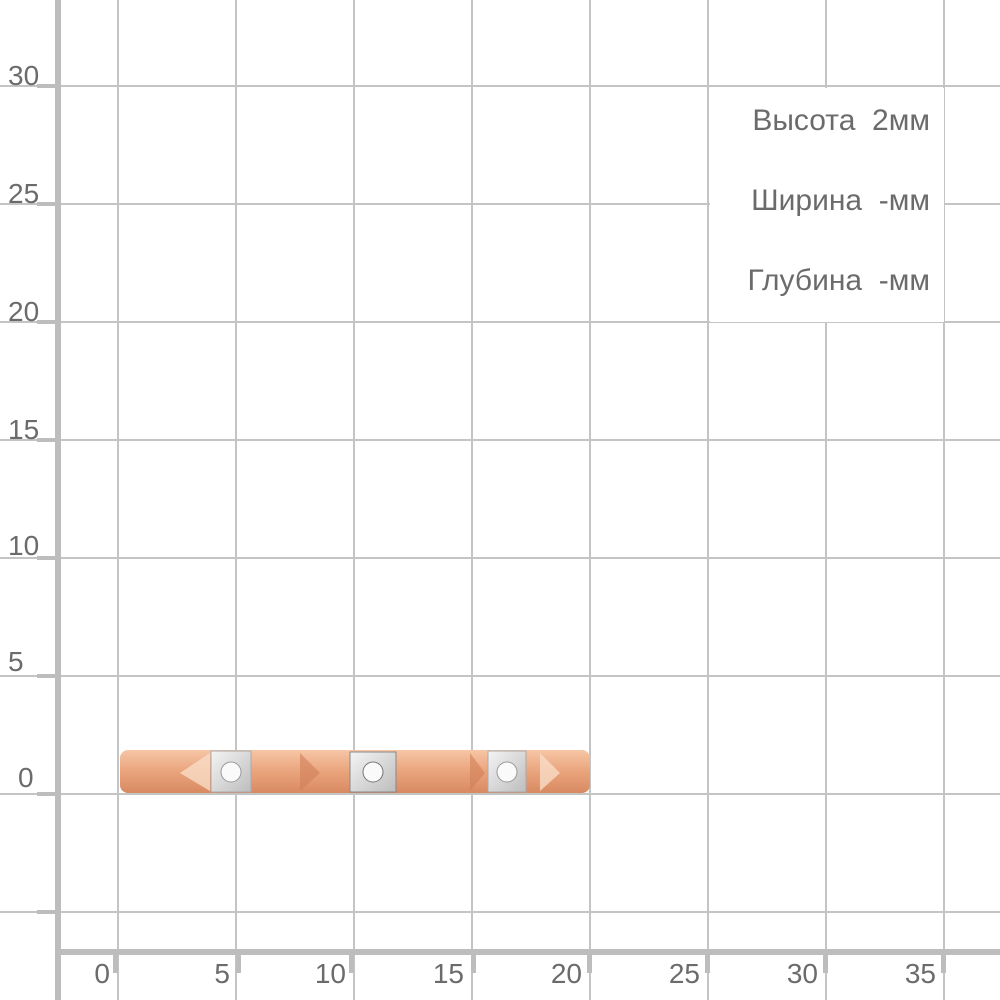 The image size is (1000, 1000). I want to click on y-tick-label: 10, so click(24, 545).